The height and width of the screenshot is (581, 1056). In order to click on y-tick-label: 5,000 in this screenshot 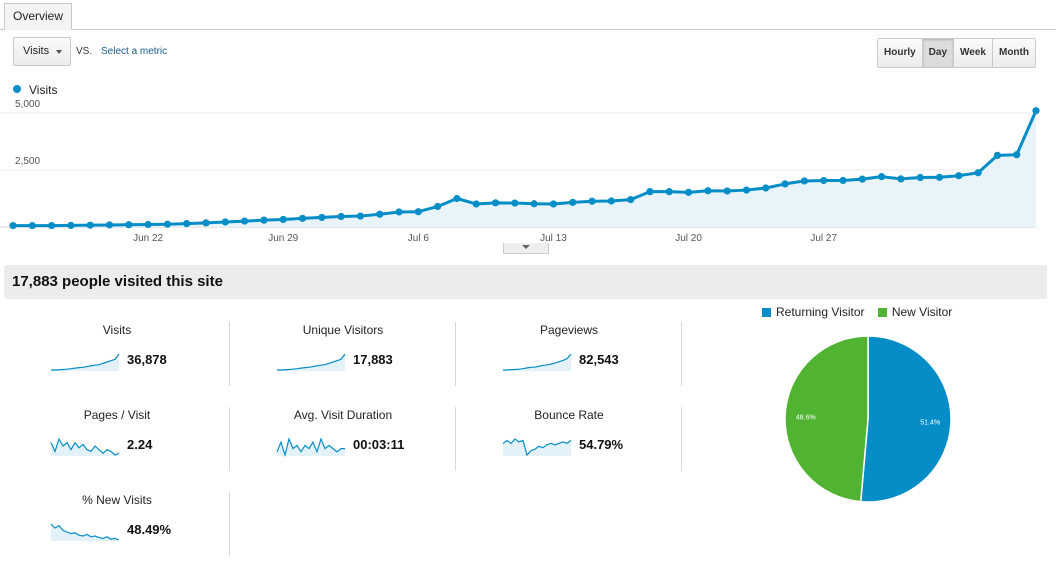, I will do `click(27, 105)`.